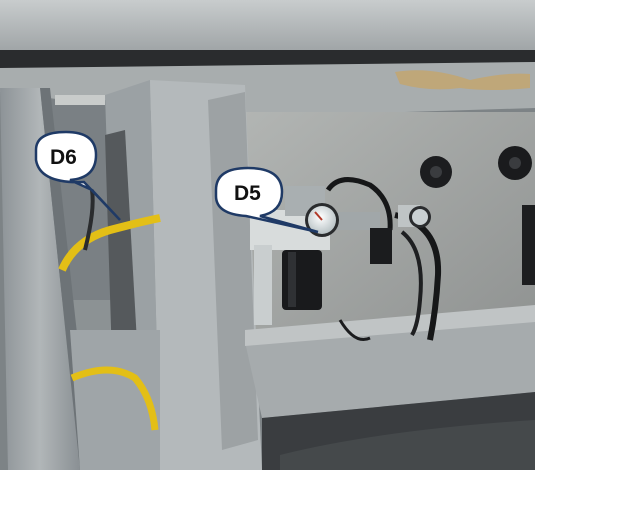  Describe the element at coordinates (109, 243) in the screenshot. I see `yellow-hose-upper` at that location.